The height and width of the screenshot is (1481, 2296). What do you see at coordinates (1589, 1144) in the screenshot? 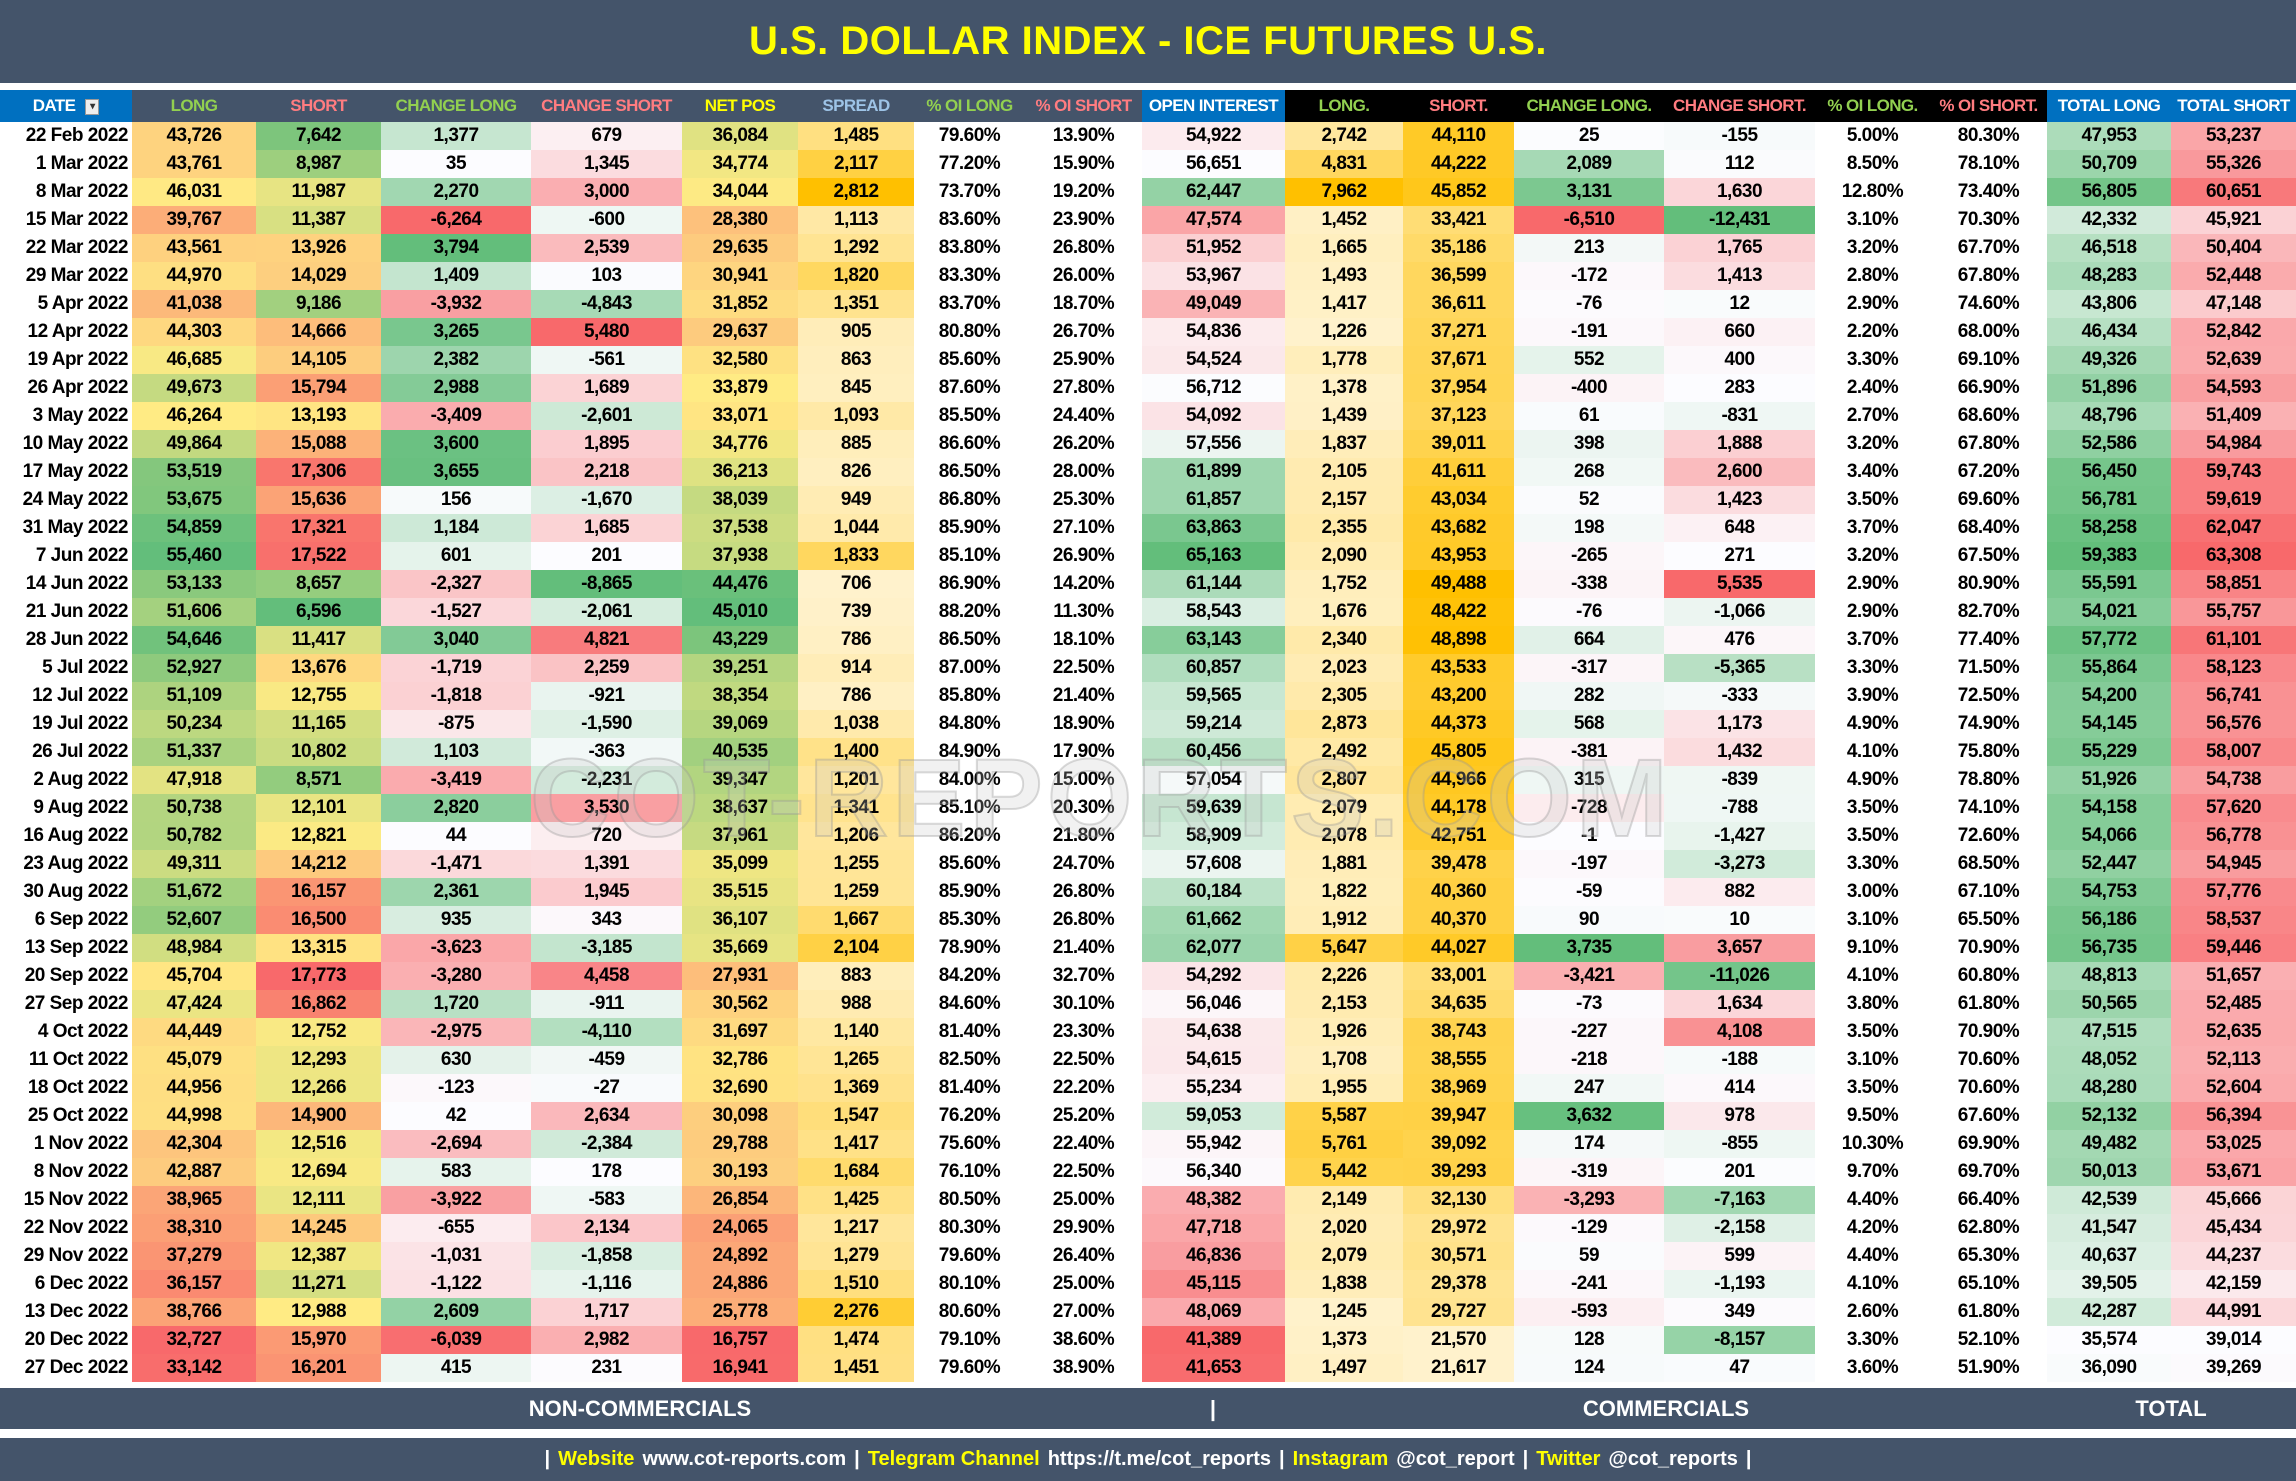
I see `cell-change-long: 174` at bounding box center [1589, 1144].